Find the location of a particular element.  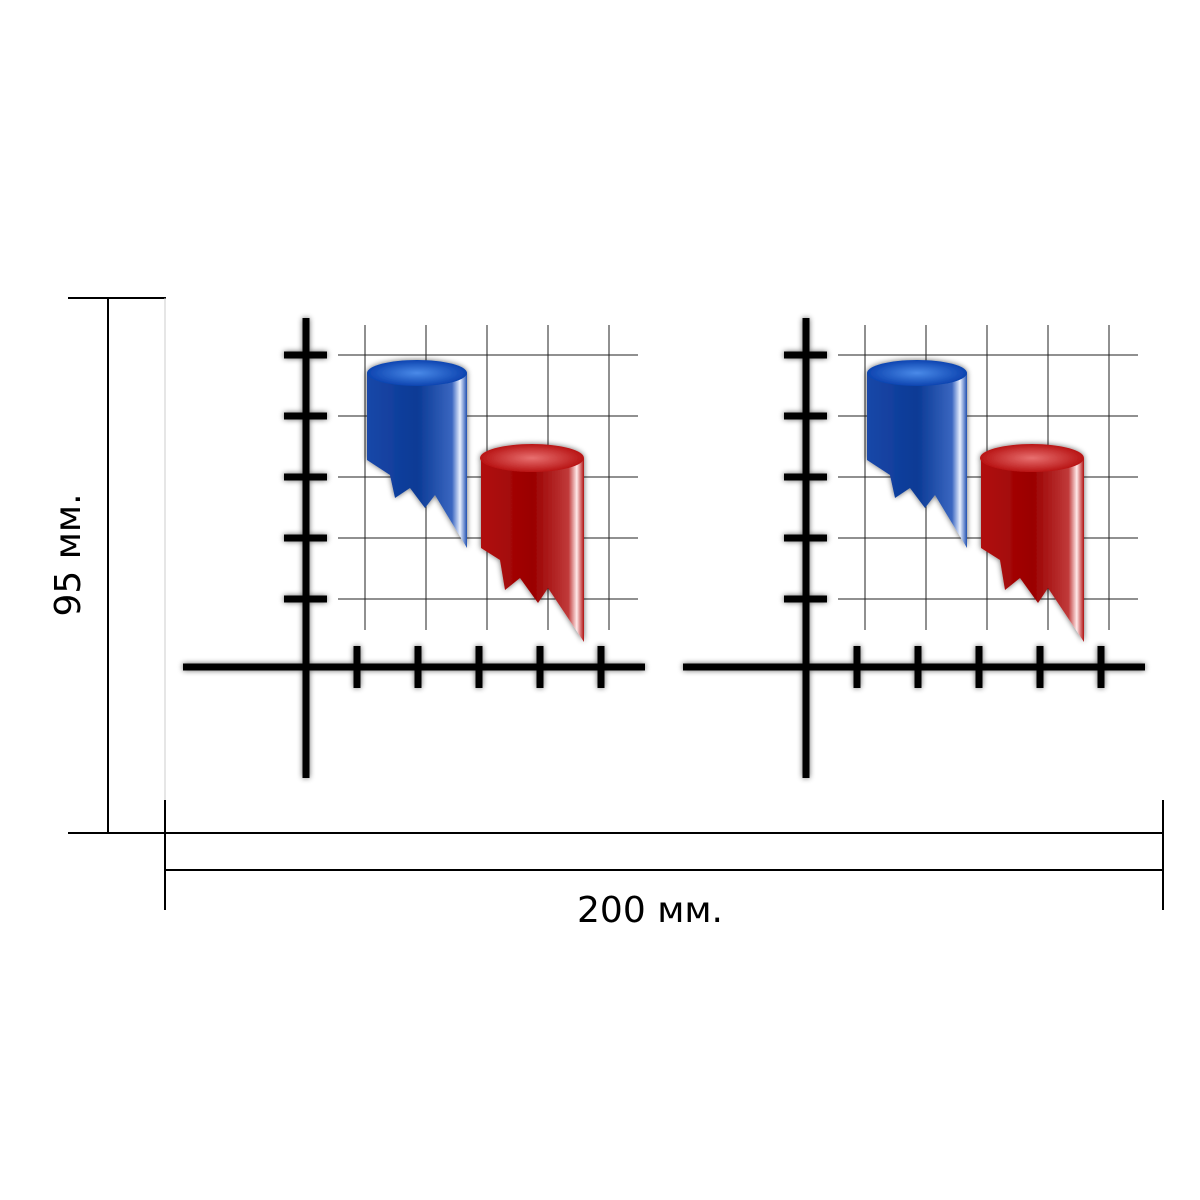

chart-icon-left is located at coordinates (414, 548).